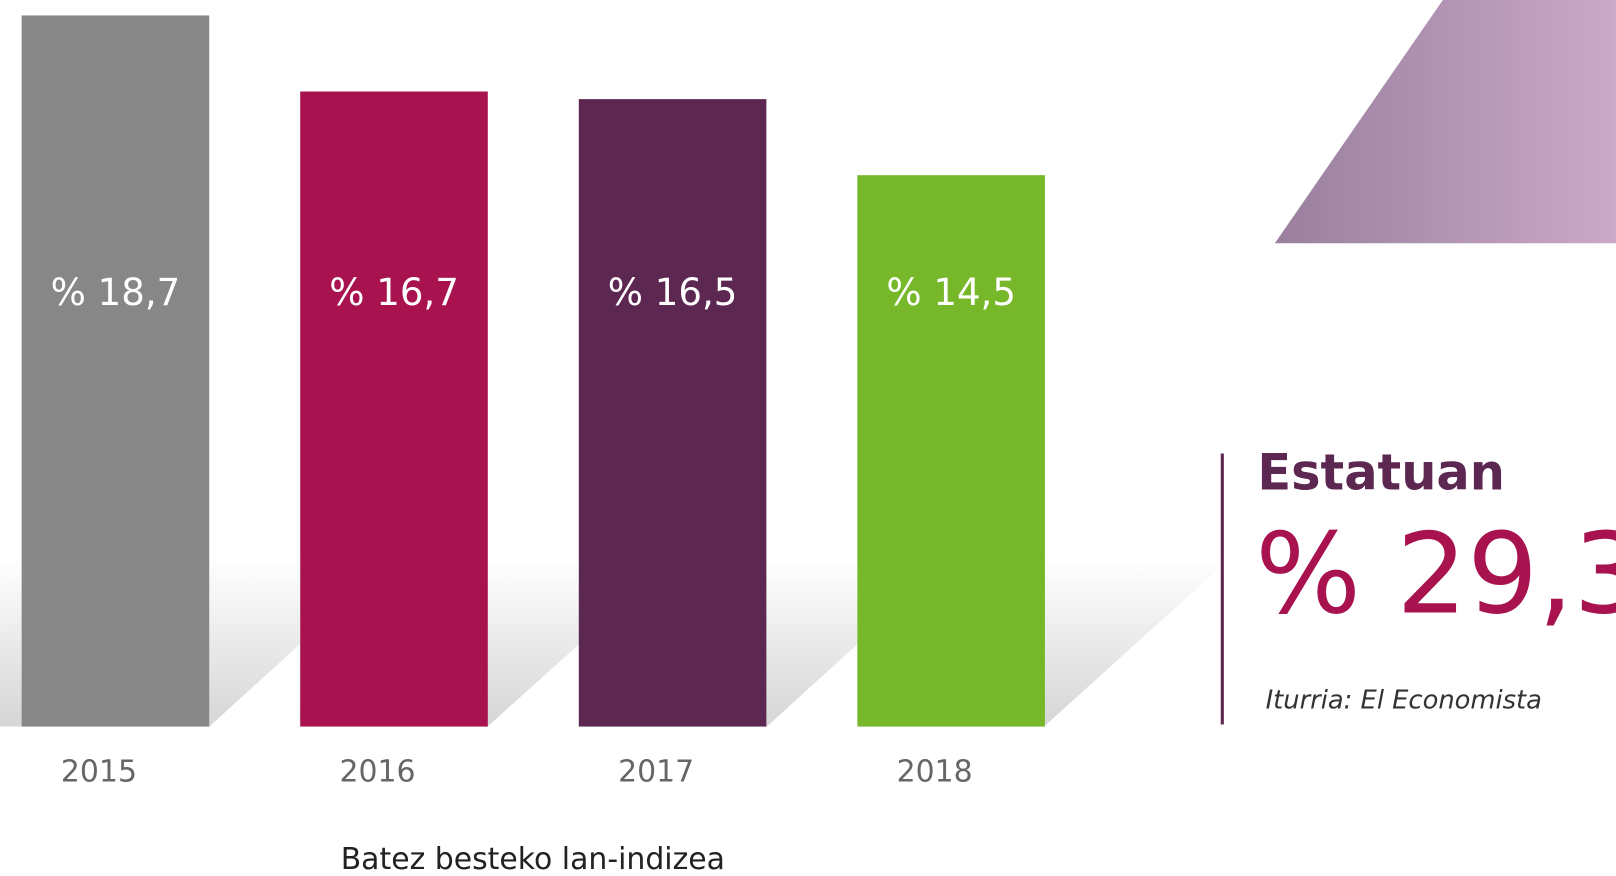 This screenshot has height=876, width=1616. What do you see at coordinates (533, 859) in the screenshot?
I see `x-axis-label: Batez besteko lan-indizea` at bounding box center [533, 859].